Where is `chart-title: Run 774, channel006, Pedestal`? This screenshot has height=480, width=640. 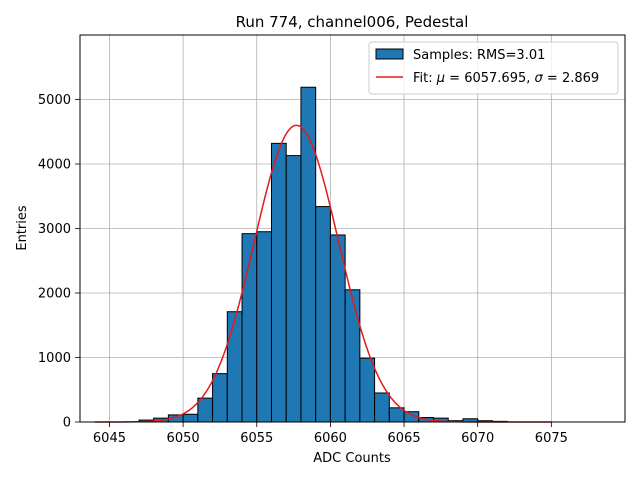
chart-title: Run 774, channel006, Pedestal is located at coordinates (352, 22).